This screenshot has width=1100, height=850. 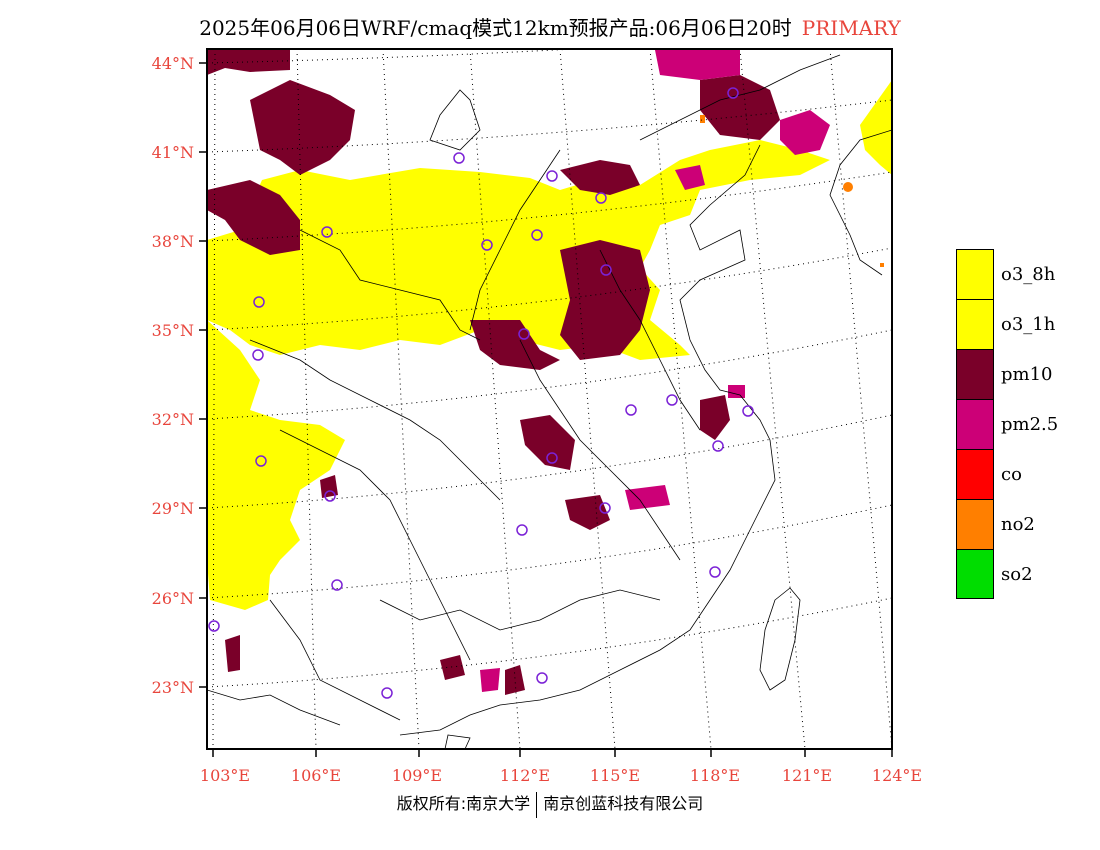 I want to click on legend-swatch-o3-1h, so click(x=975, y=324).